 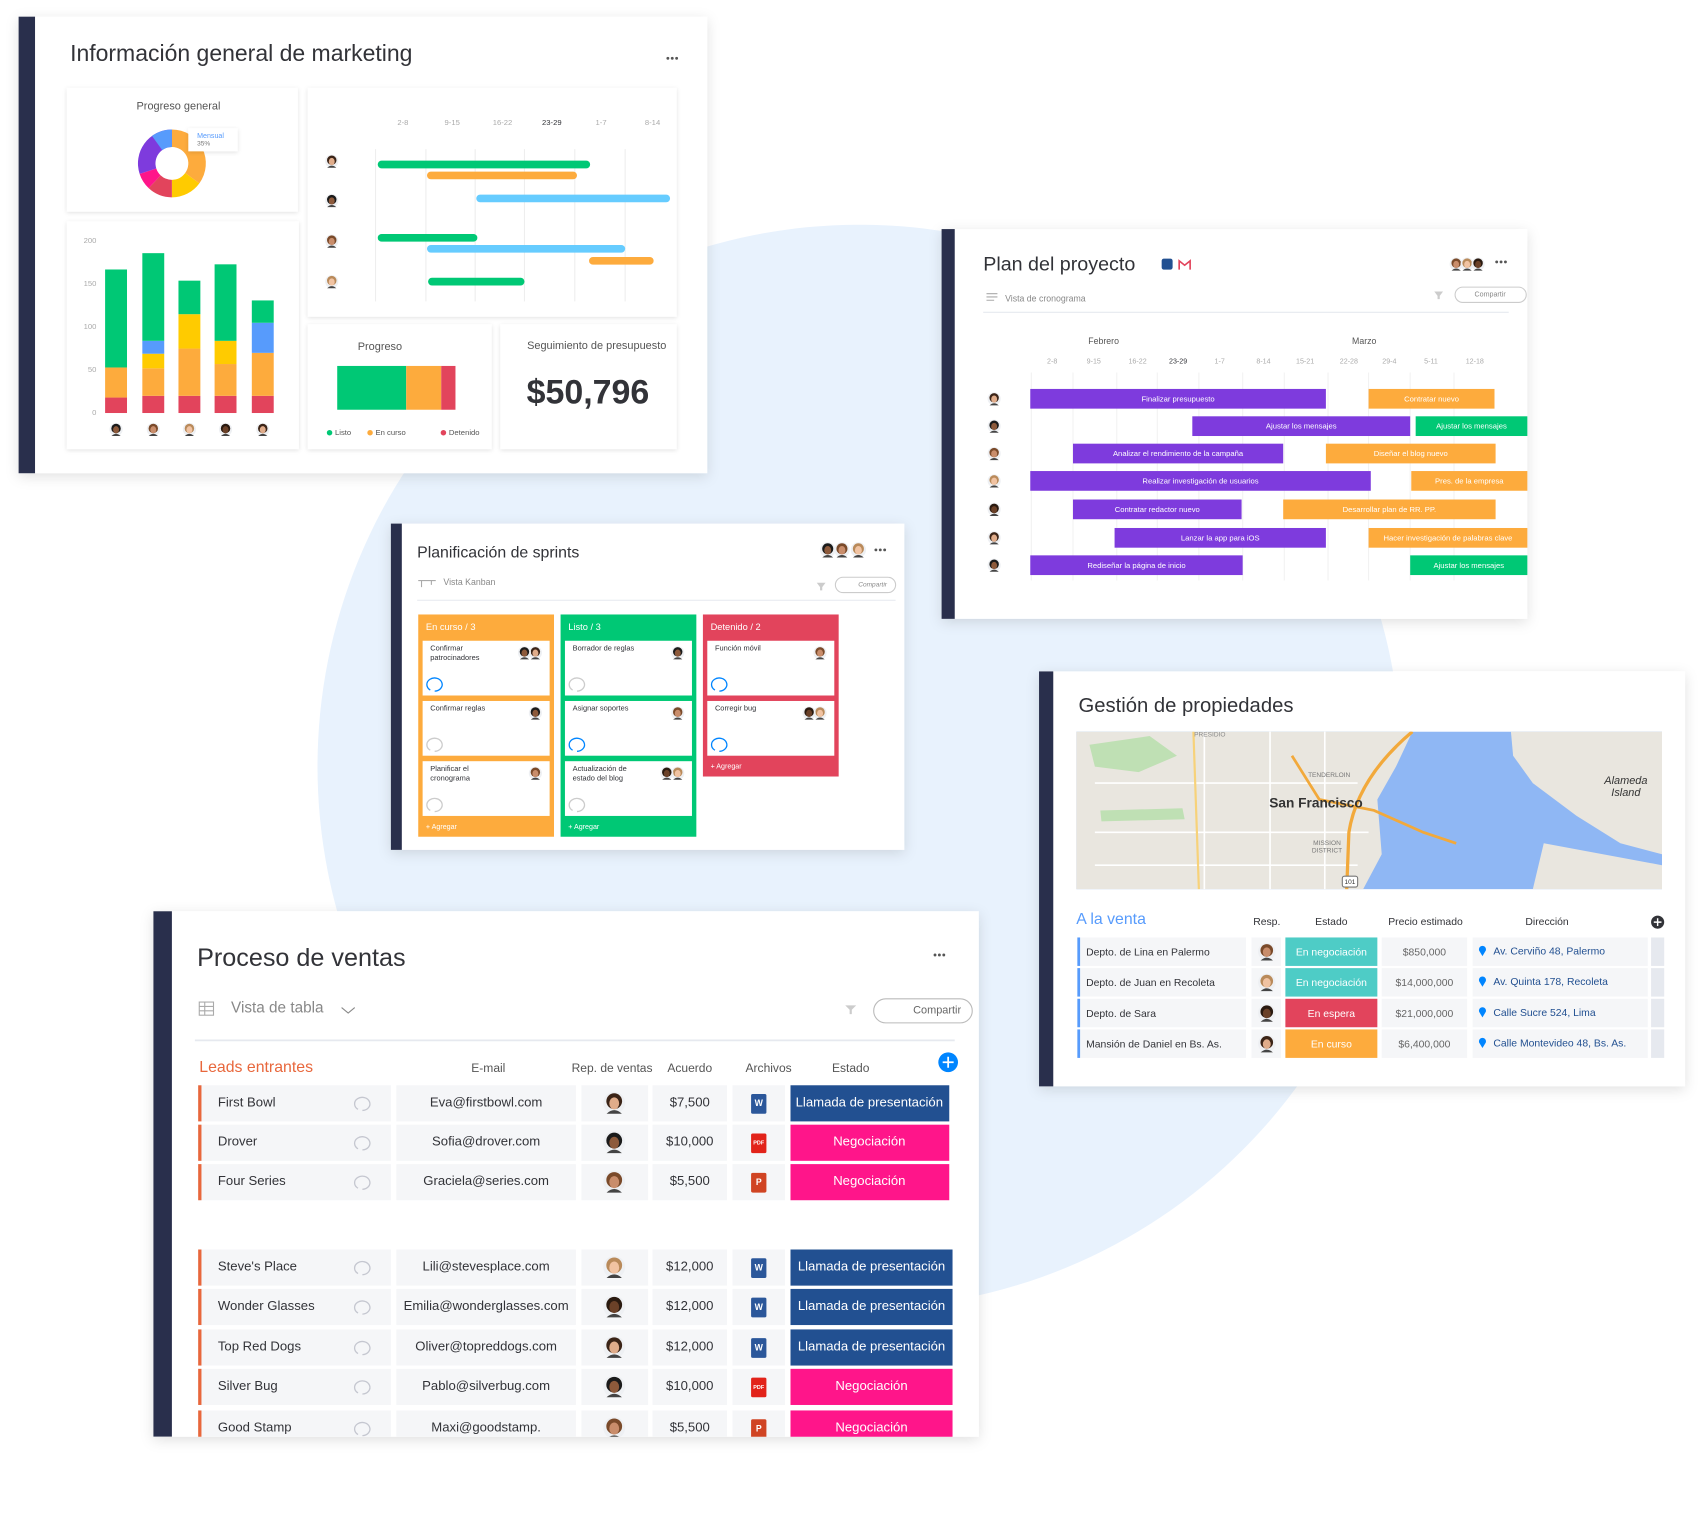 I want to click on address-cell, so click(x=1560, y=1043).